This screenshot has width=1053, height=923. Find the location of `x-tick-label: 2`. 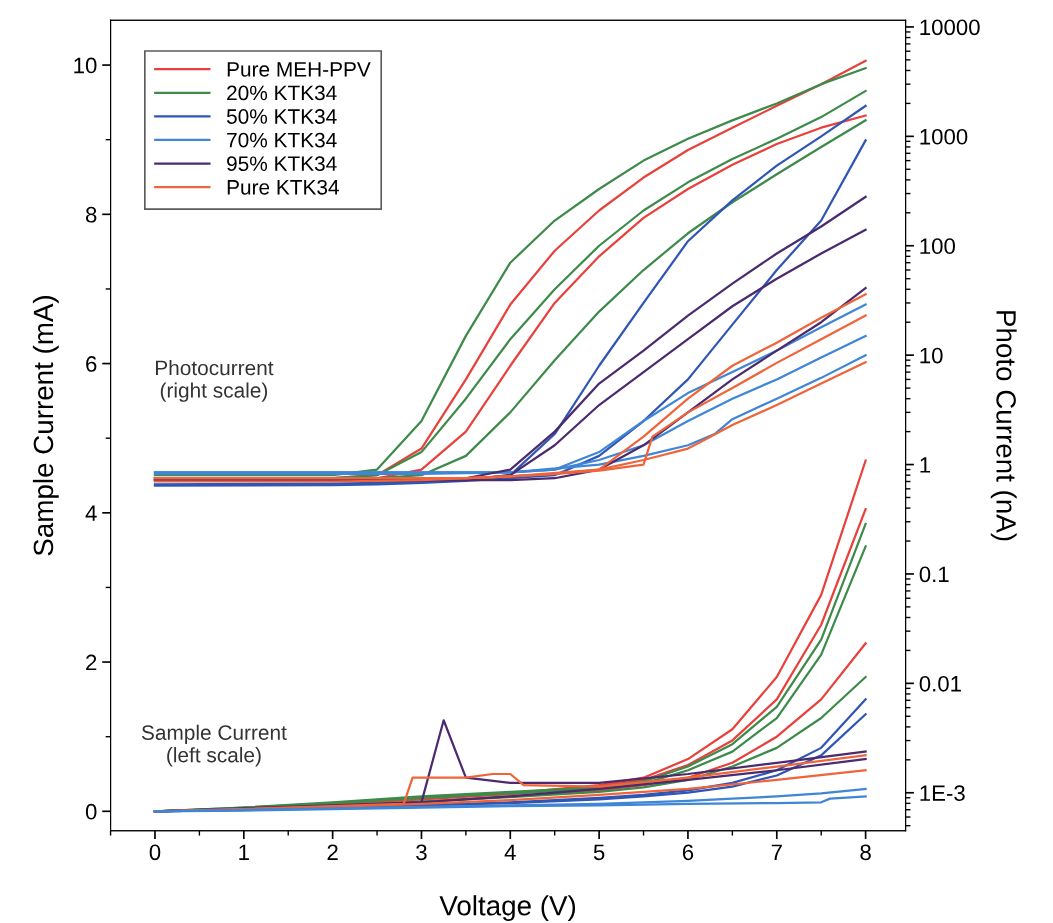

x-tick-label: 2 is located at coordinates (332, 852).